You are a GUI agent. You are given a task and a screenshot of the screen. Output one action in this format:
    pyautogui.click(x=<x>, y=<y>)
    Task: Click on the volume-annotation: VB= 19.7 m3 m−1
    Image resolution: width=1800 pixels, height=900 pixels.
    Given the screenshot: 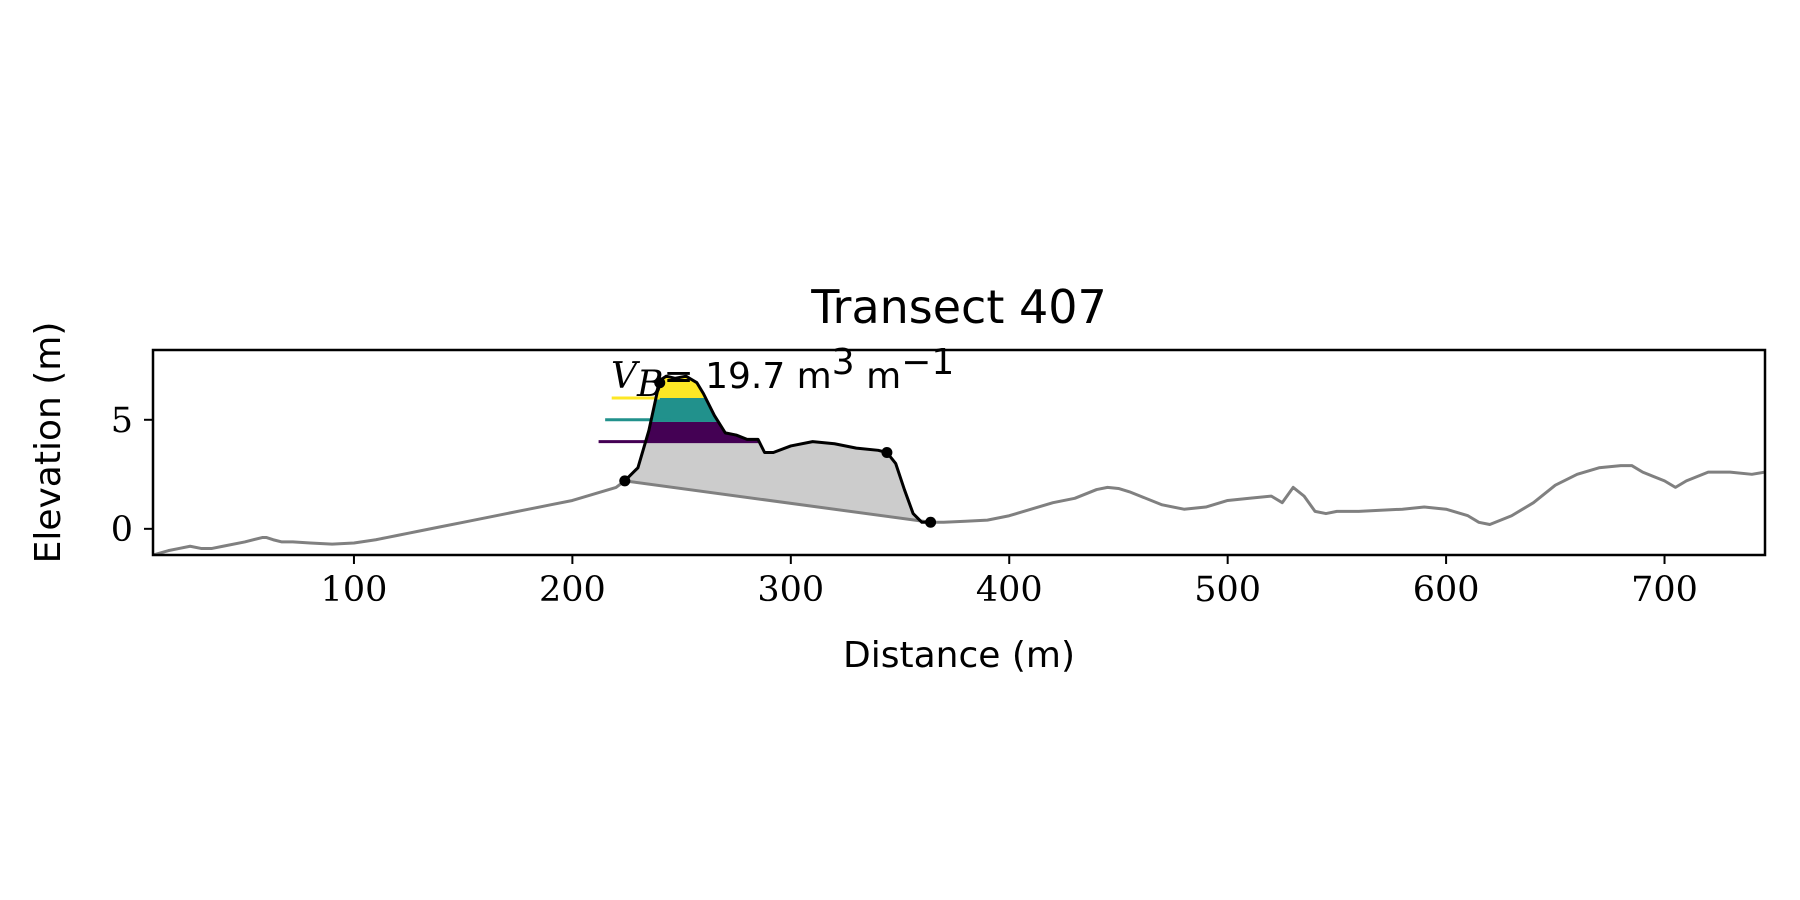 What is the action you would take?
    pyautogui.click(x=782, y=373)
    